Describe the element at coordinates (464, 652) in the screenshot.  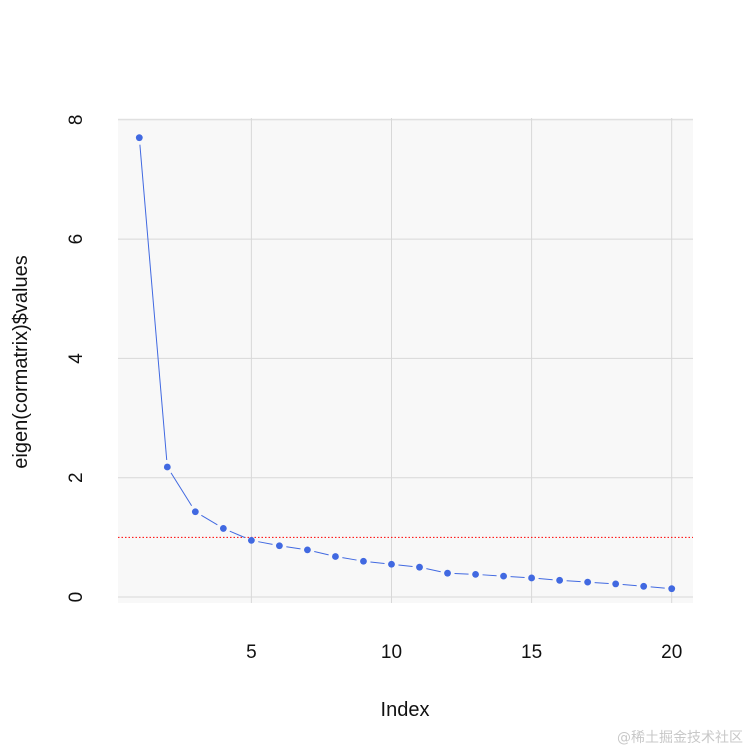
I see `x-tick-labels: 5 10 15 20` at that location.